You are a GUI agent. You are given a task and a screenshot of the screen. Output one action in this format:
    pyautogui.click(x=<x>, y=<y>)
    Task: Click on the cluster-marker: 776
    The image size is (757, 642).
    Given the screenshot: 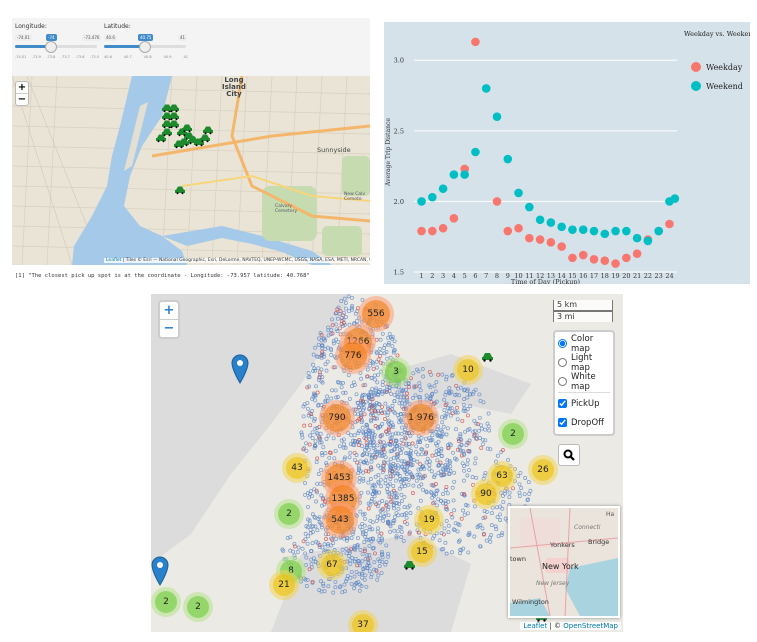 What is the action you would take?
    pyautogui.click(x=353, y=356)
    